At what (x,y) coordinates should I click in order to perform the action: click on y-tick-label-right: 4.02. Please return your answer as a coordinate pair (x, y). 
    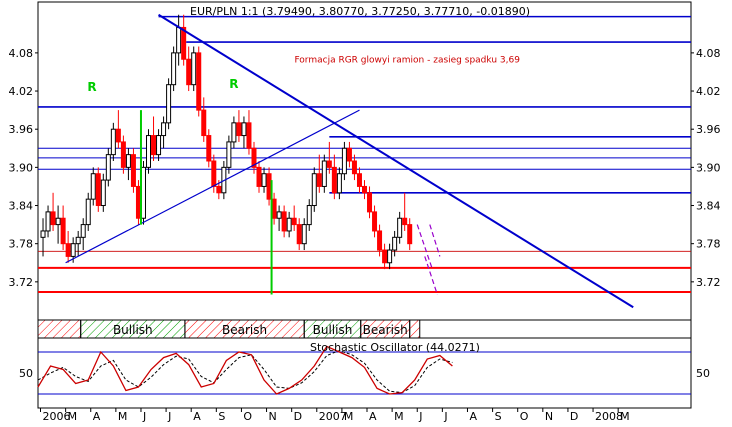
    Looking at the image, I should click on (708, 91).